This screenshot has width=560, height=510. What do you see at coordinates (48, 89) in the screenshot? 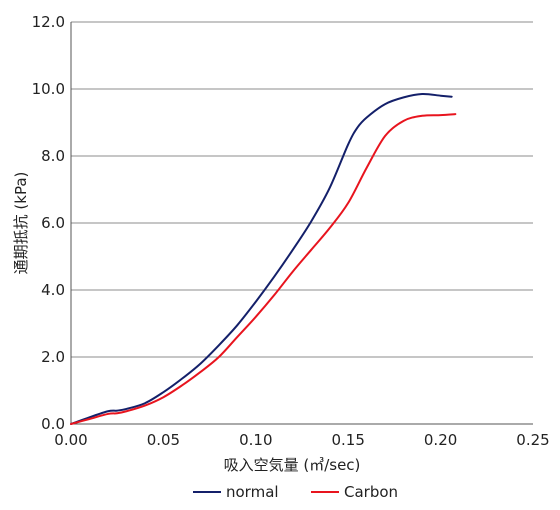
I see `y-tick-label-5: 10.0` at bounding box center [48, 89].